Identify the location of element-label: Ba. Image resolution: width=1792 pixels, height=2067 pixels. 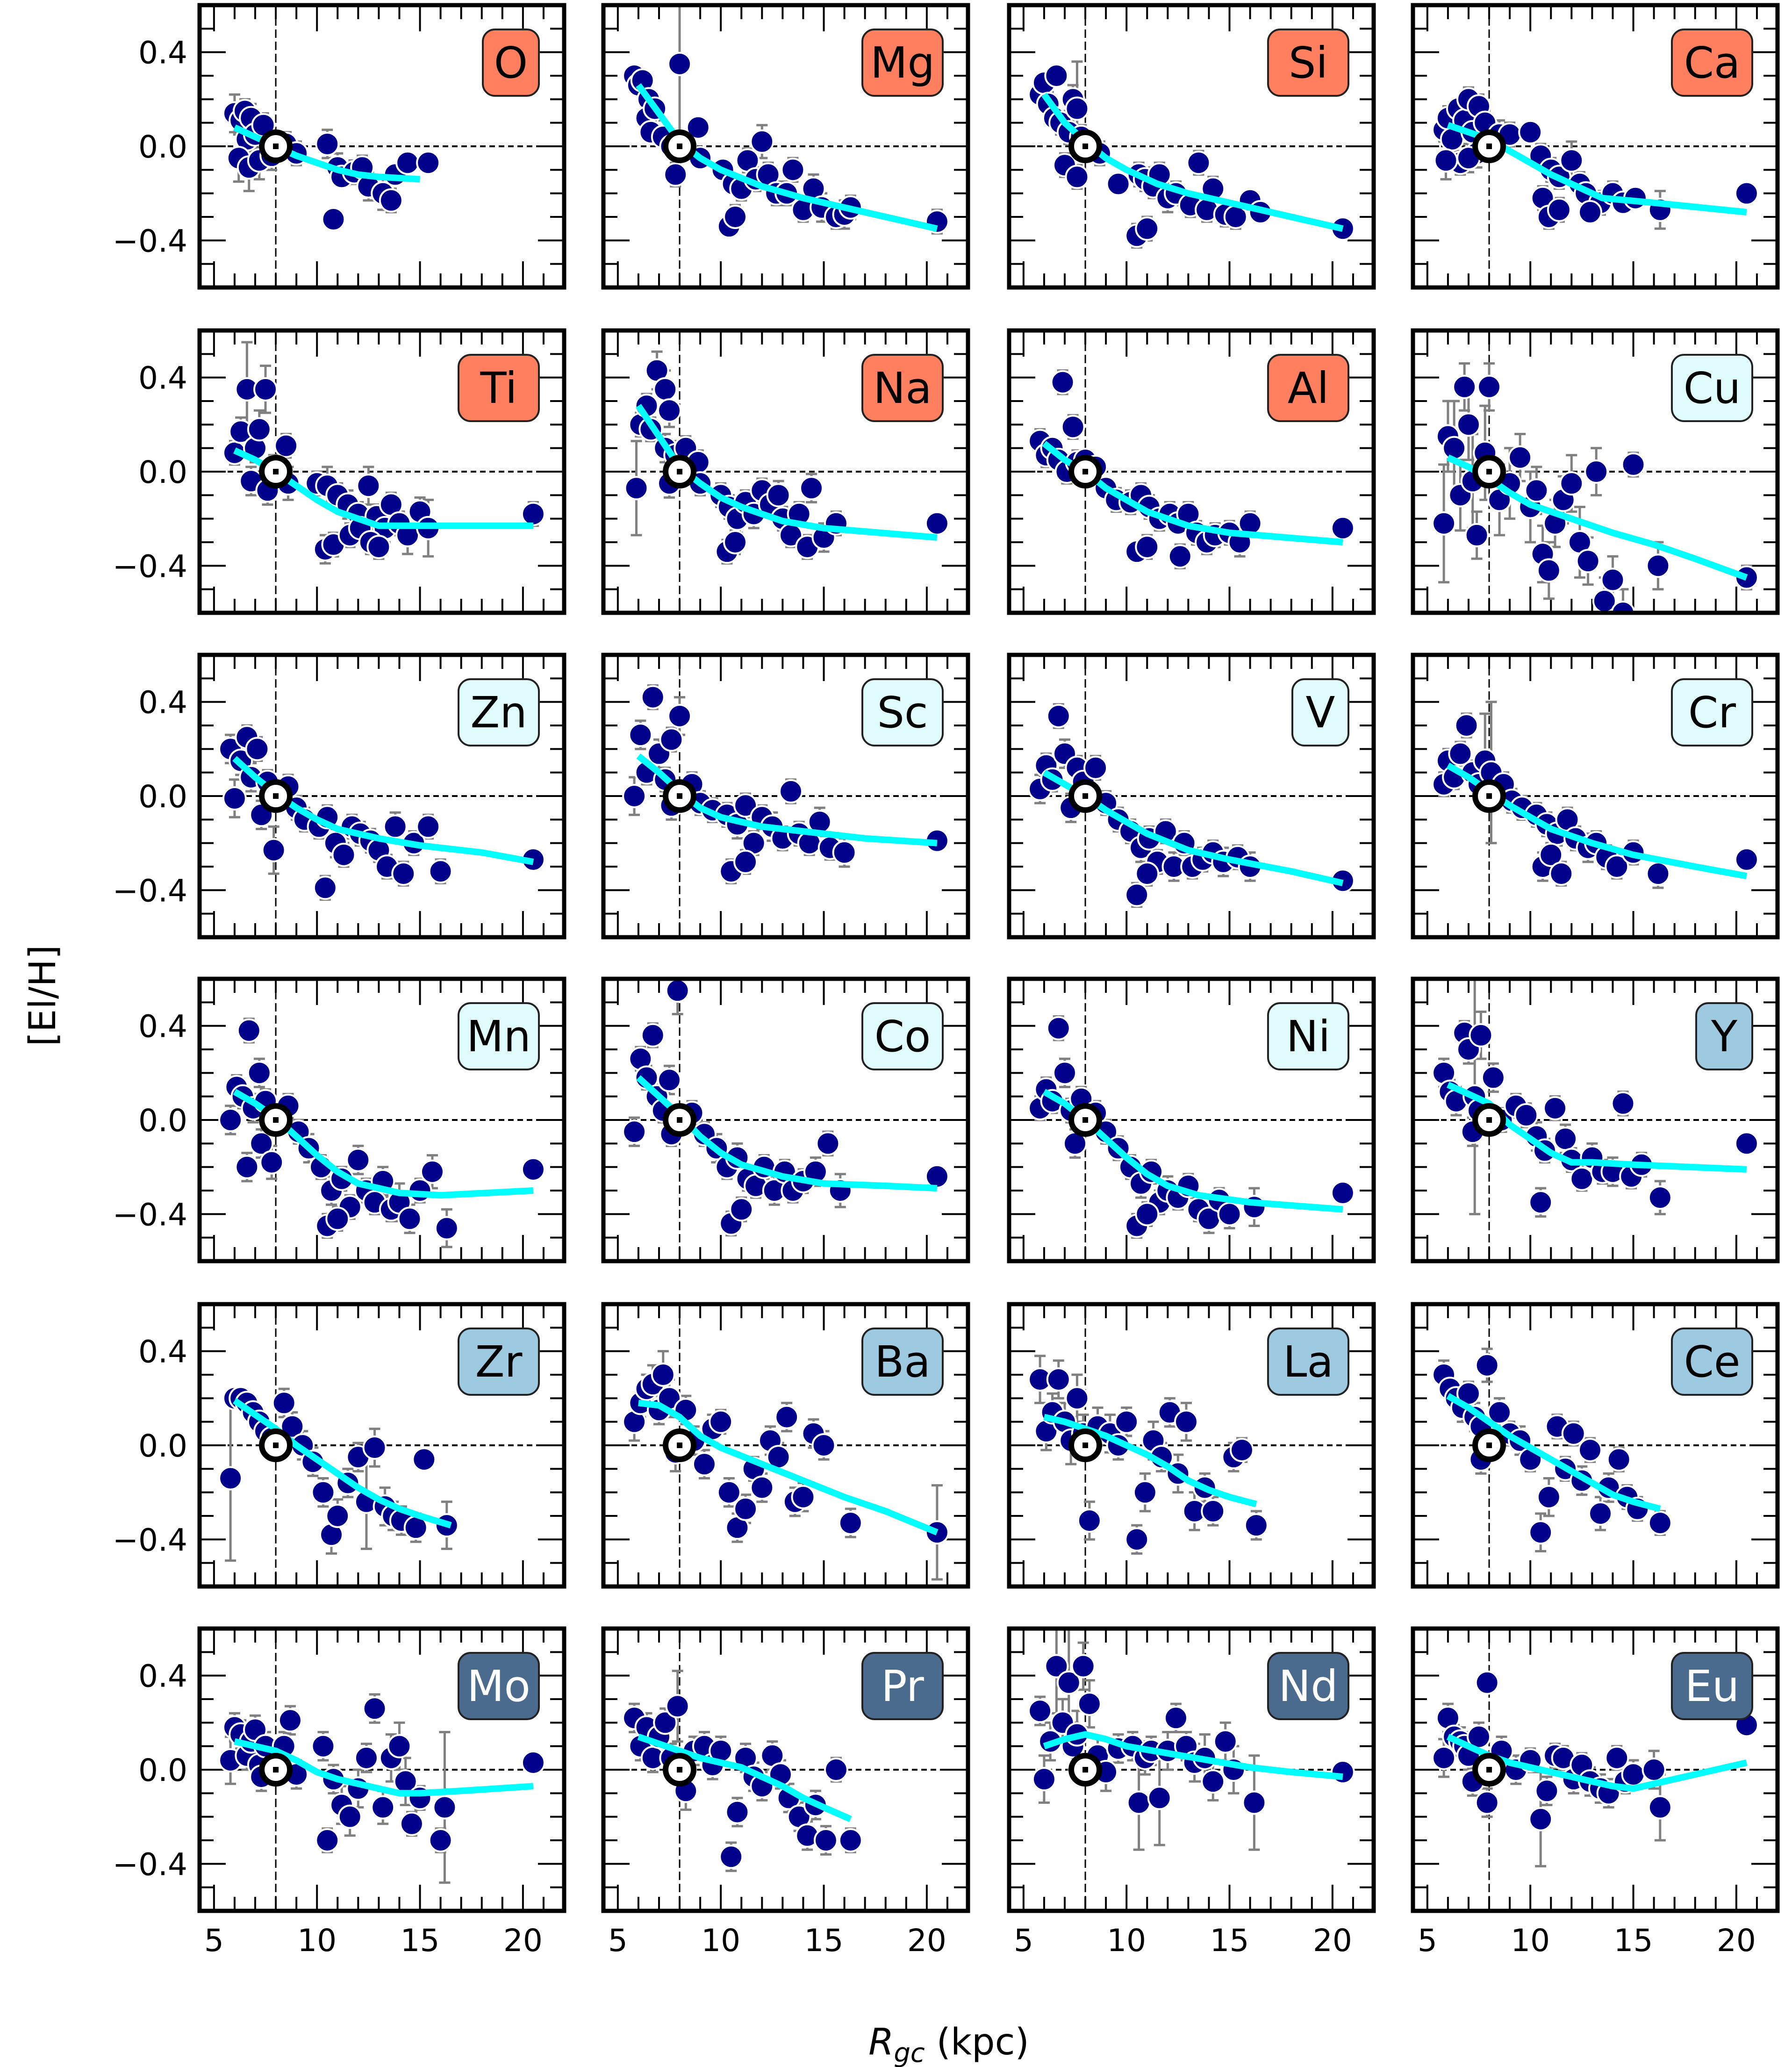
(902, 1362).